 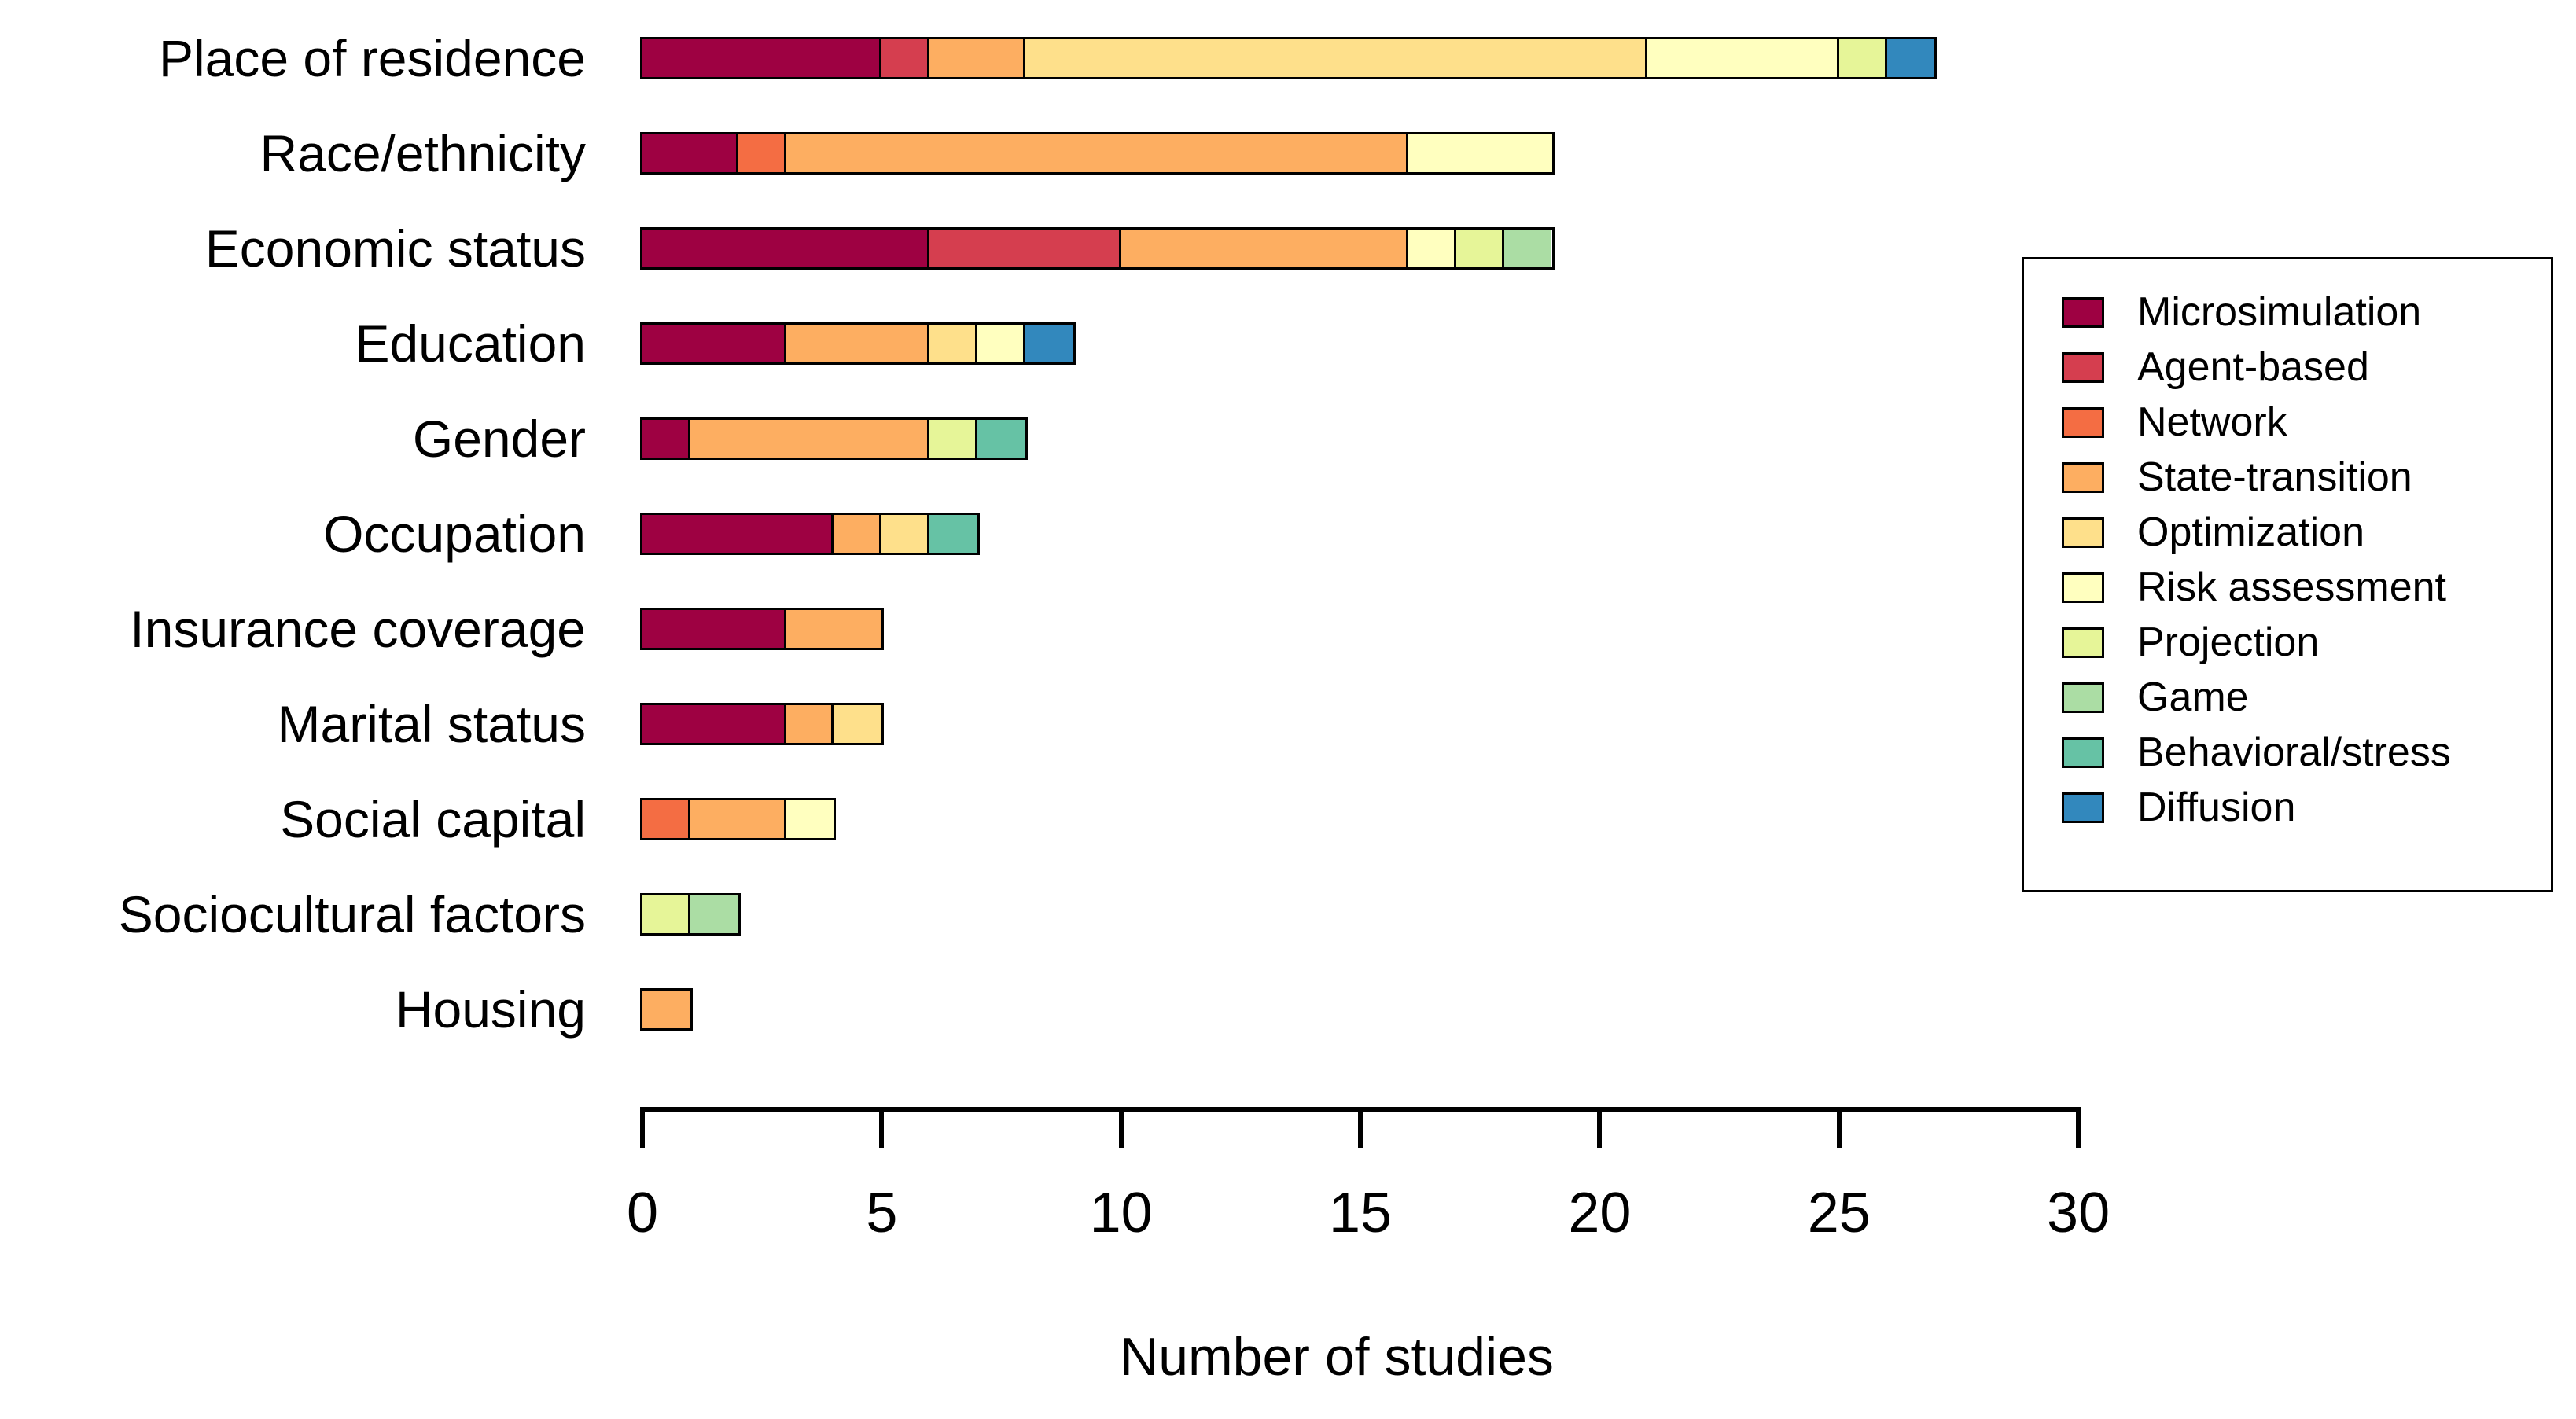 I want to click on category-label: Race/ethnicity, so click(x=423, y=153).